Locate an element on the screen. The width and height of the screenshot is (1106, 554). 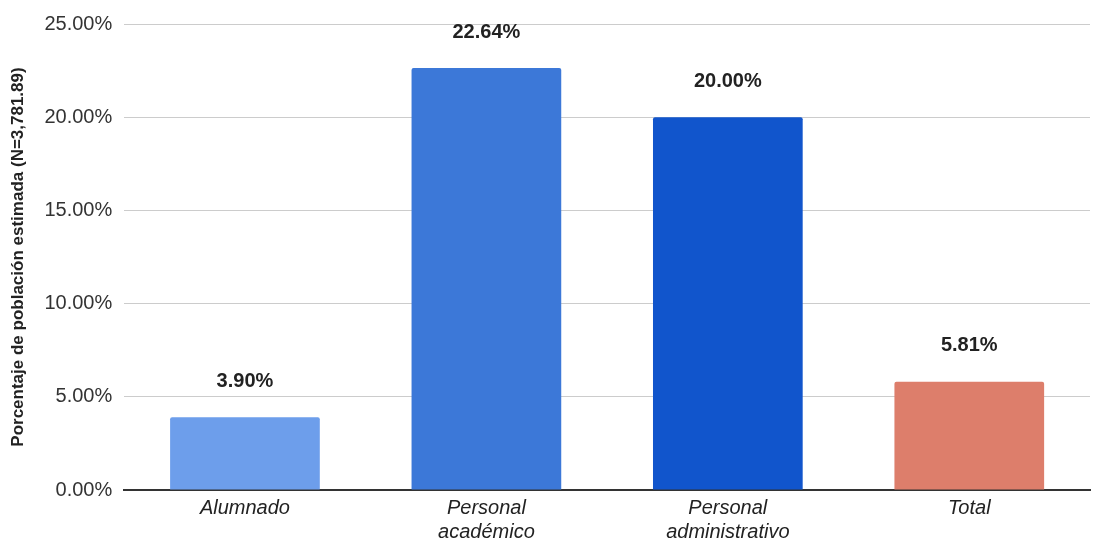
y-tick-label: 0.00% is located at coordinates (84, 488).